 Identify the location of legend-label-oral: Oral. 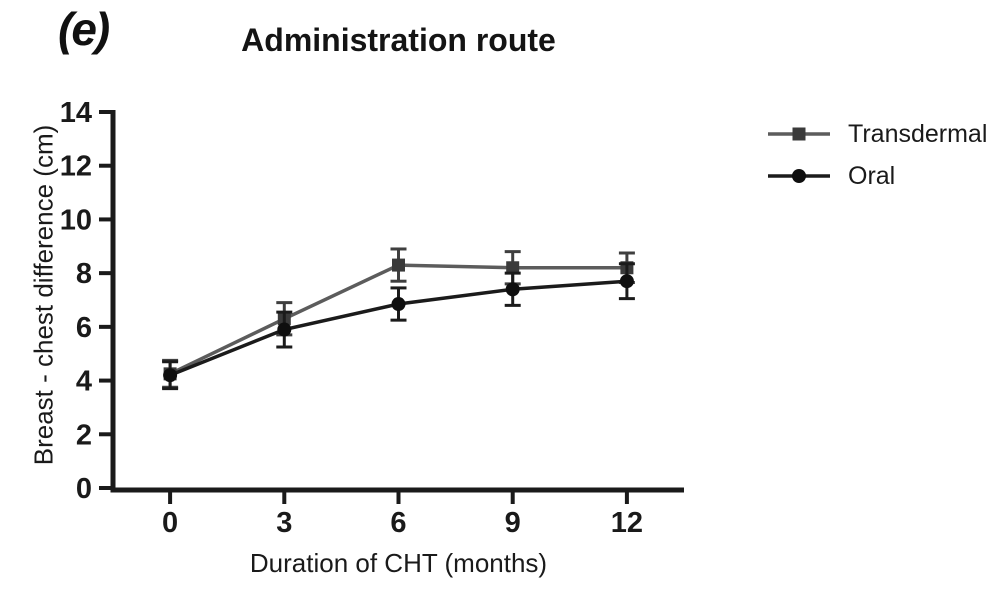
(872, 175).